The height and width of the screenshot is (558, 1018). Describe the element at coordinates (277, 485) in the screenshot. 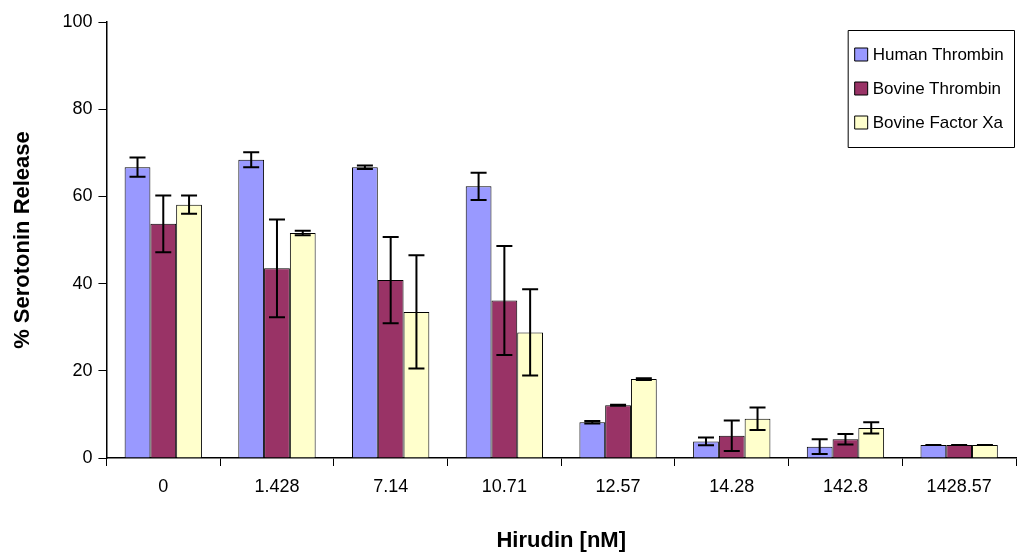

I see `x-tick-label: 1.428` at that location.